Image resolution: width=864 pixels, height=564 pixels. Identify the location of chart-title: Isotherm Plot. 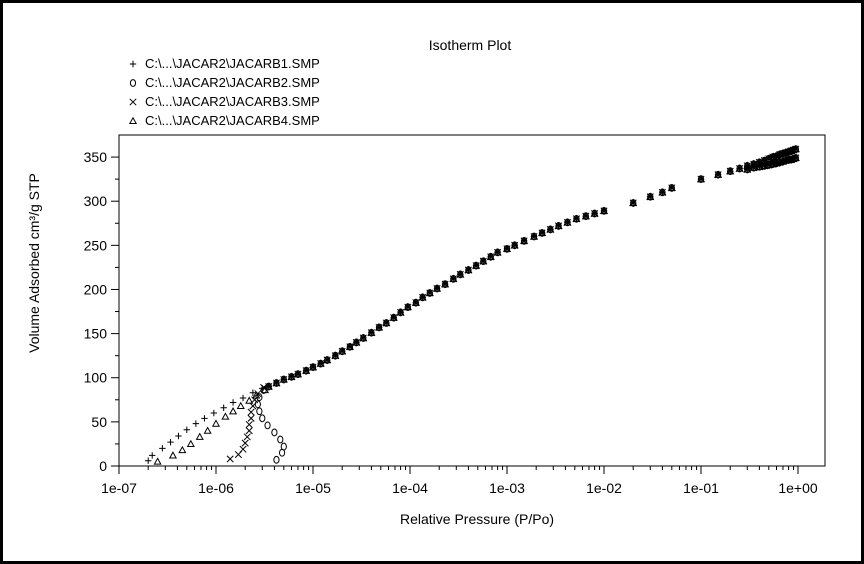
(470, 45).